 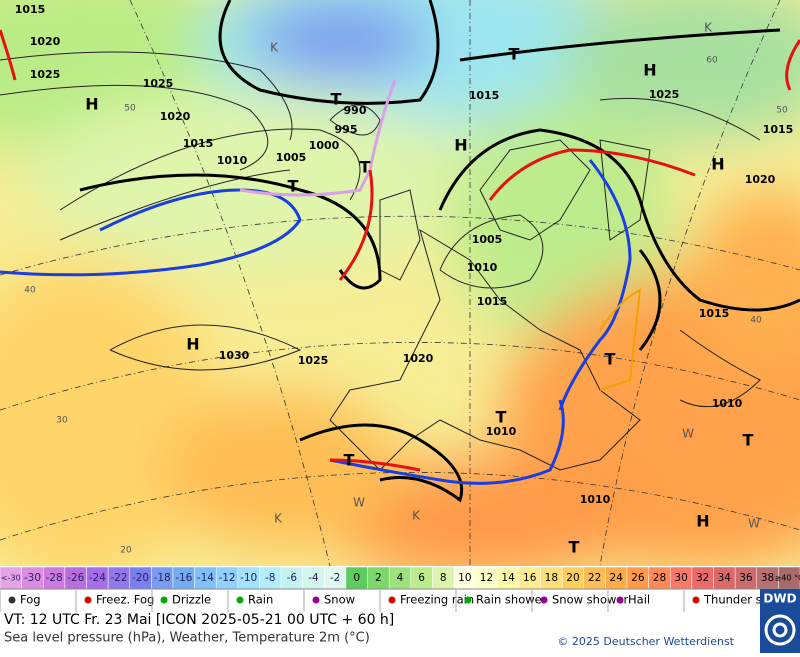 I want to click on scale-label: 28, so click(x=659, y=578).